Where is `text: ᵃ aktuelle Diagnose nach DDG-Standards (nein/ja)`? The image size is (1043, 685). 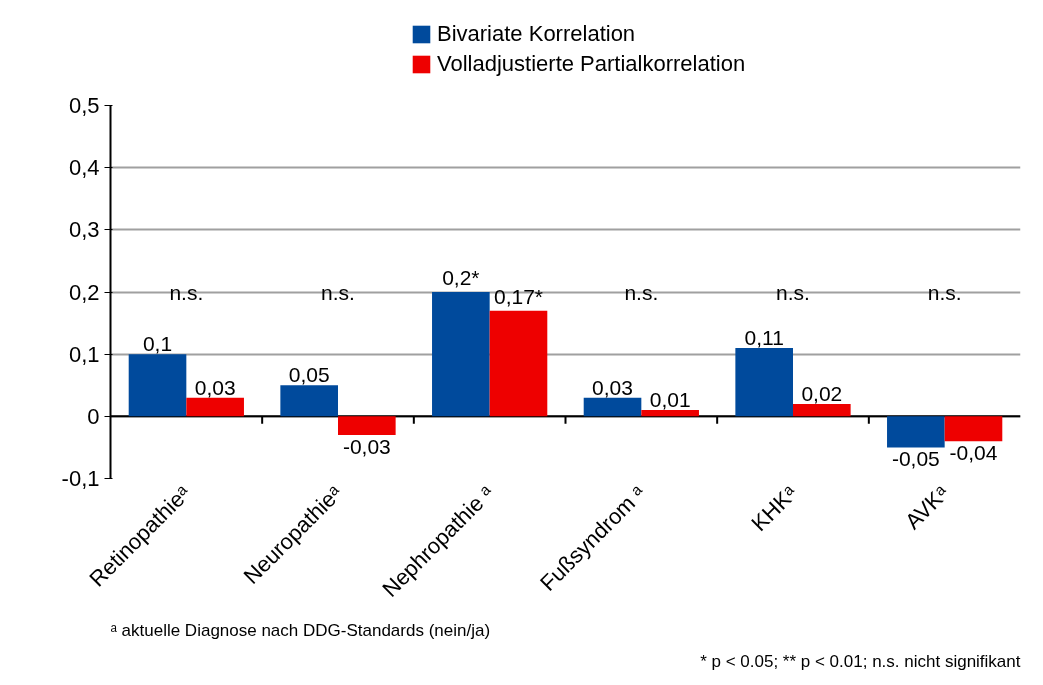 text: ᵃ aktuelle Diagnose nach DDG-Standards (nein/ja) is located at coordinates (300, 630).